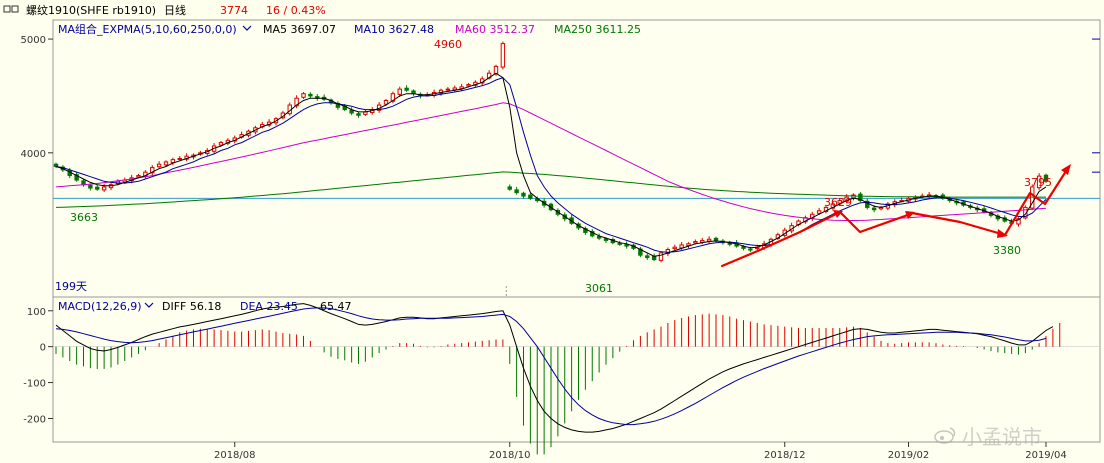 The height and width of the screenshot is (463, 1104). Describe the element at coordinates (988, 437) in the screenshot. I see `watermark: 小孟说市` at that location.